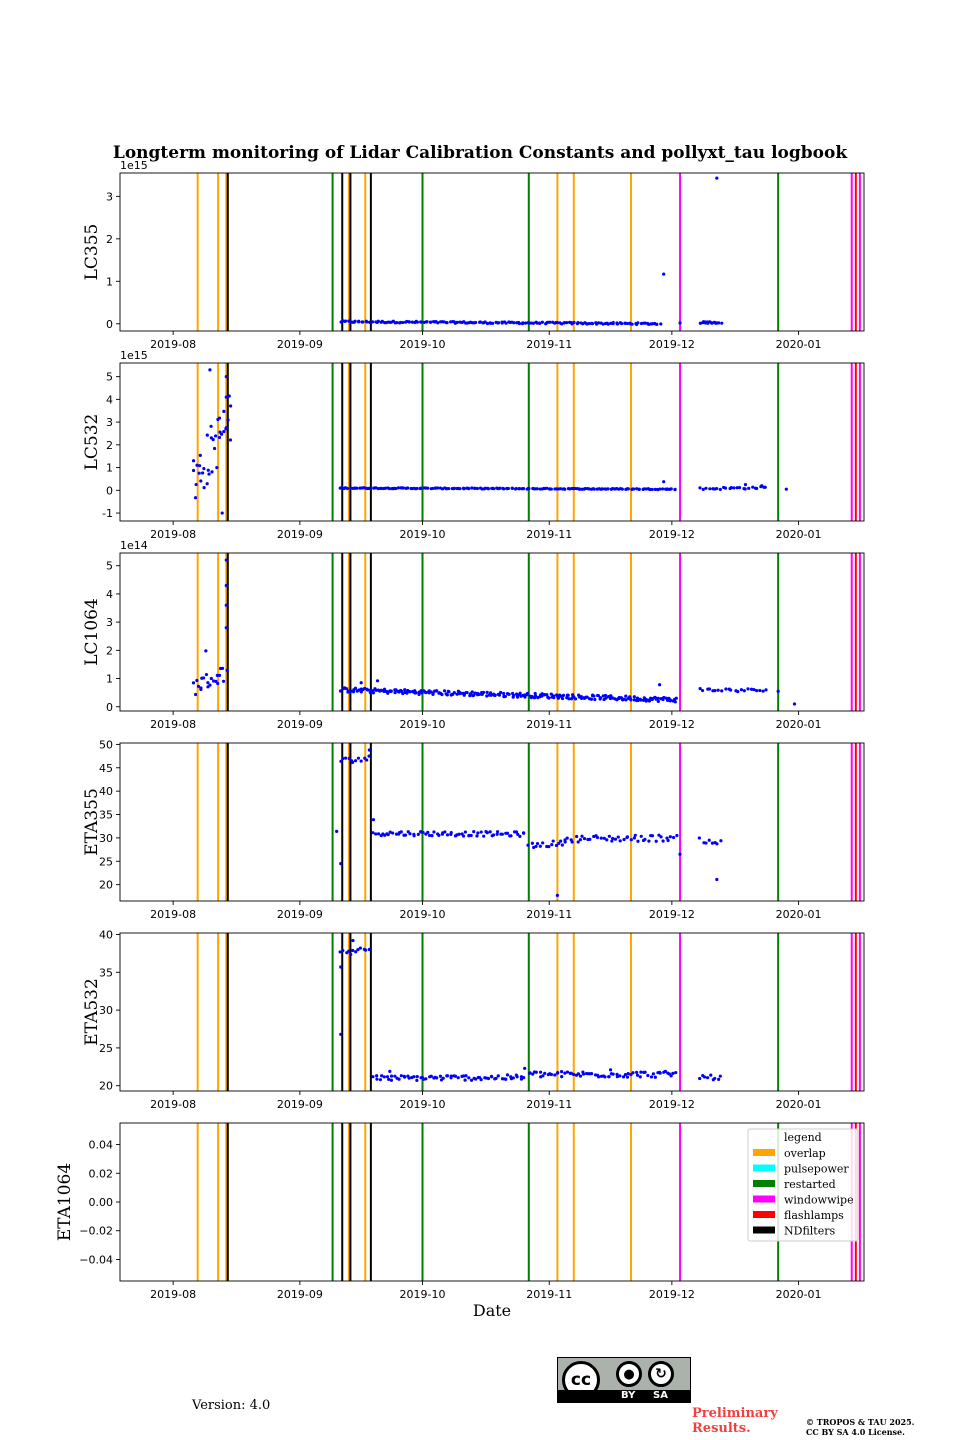 The width and height of the screenshot is (960, 1440). I want to click on y-axis-label: LC532, so click(92, 442).